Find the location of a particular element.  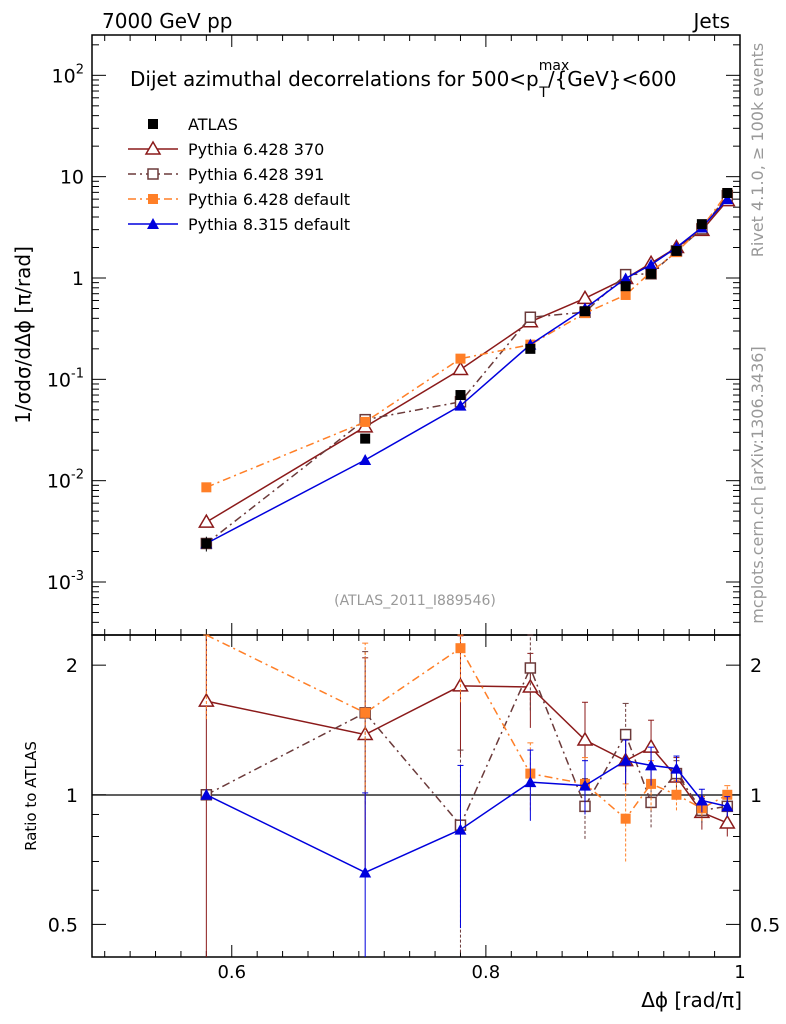

mcplots-label: mcplots.cern.ch [arXiv:1306.3436] is located at coordinates (757, 484).